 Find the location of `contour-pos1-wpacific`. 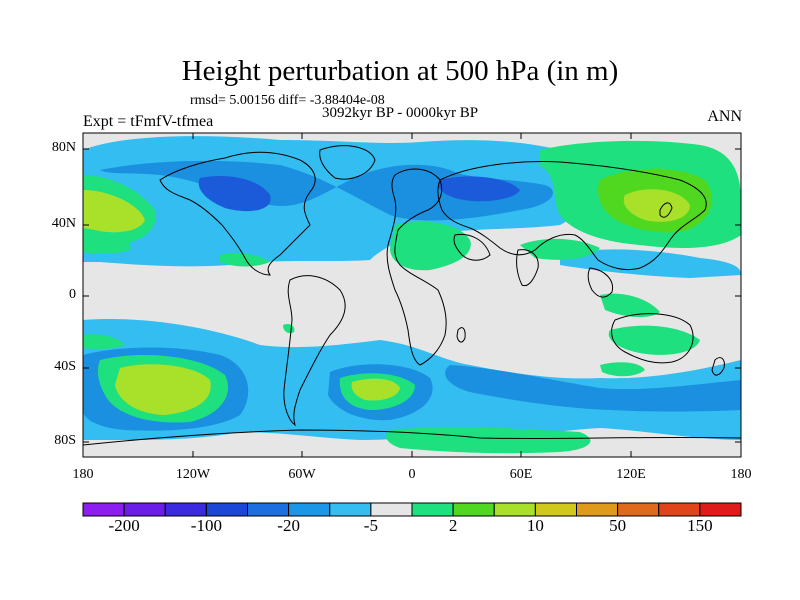

contour-pos1-wpacific is located at coordinates (630, 305).